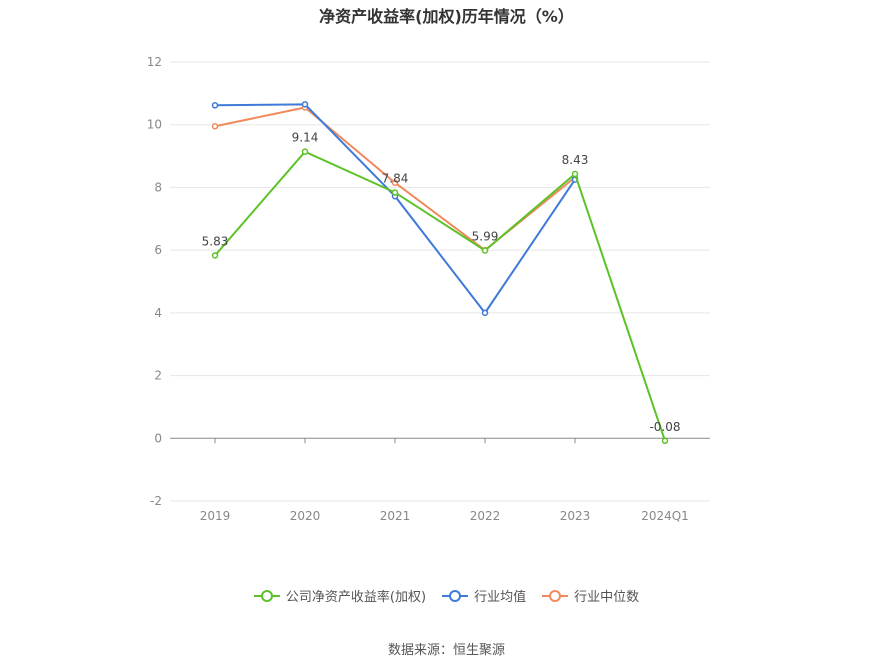 This screenshot has height=668, width=893. What do you see at coordinates (485, 236) in the screenshot?
I see `data-label: 5.99` at bounding box center [485, 236].